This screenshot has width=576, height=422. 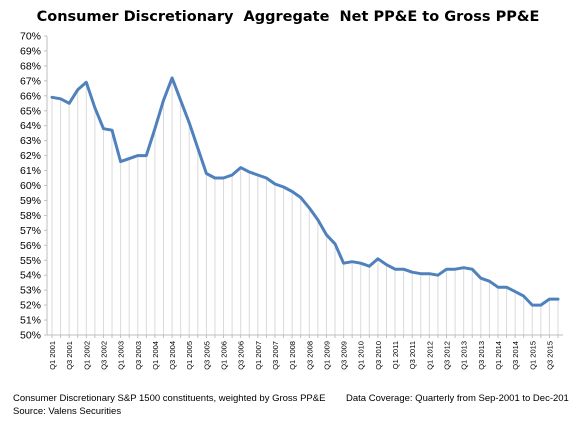 What do you see at coordinates (30, 81) in the screenshot?
I see `y-tick-label: 67%` at bounding box center [30, 81].